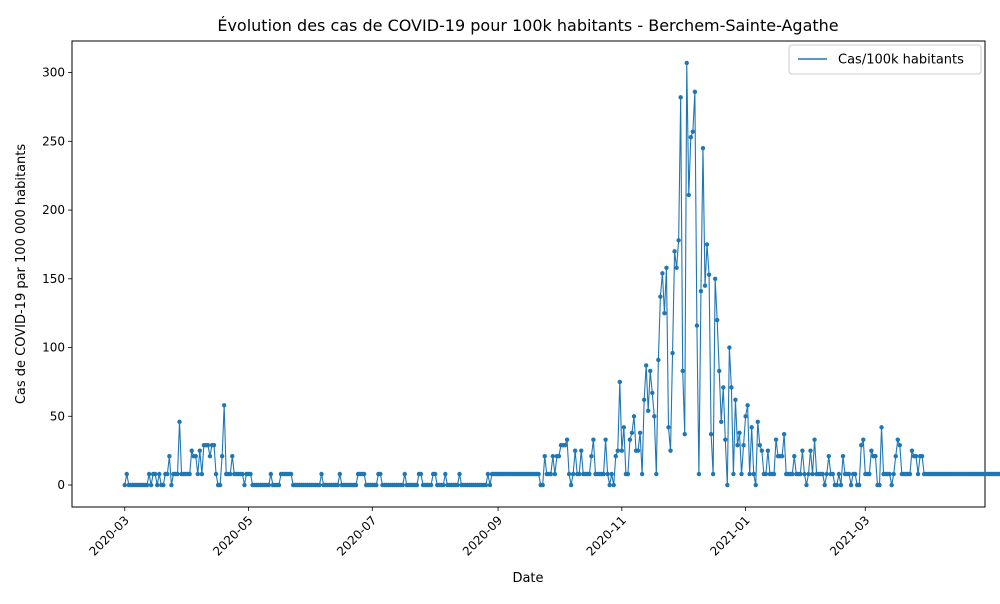 The width and height of the screenshot is (1000, 604). What do you see at coordinates (606, 535) in the screenshot?
I see `x-tick-label: 2020-11` at bounding box center [606, 535].